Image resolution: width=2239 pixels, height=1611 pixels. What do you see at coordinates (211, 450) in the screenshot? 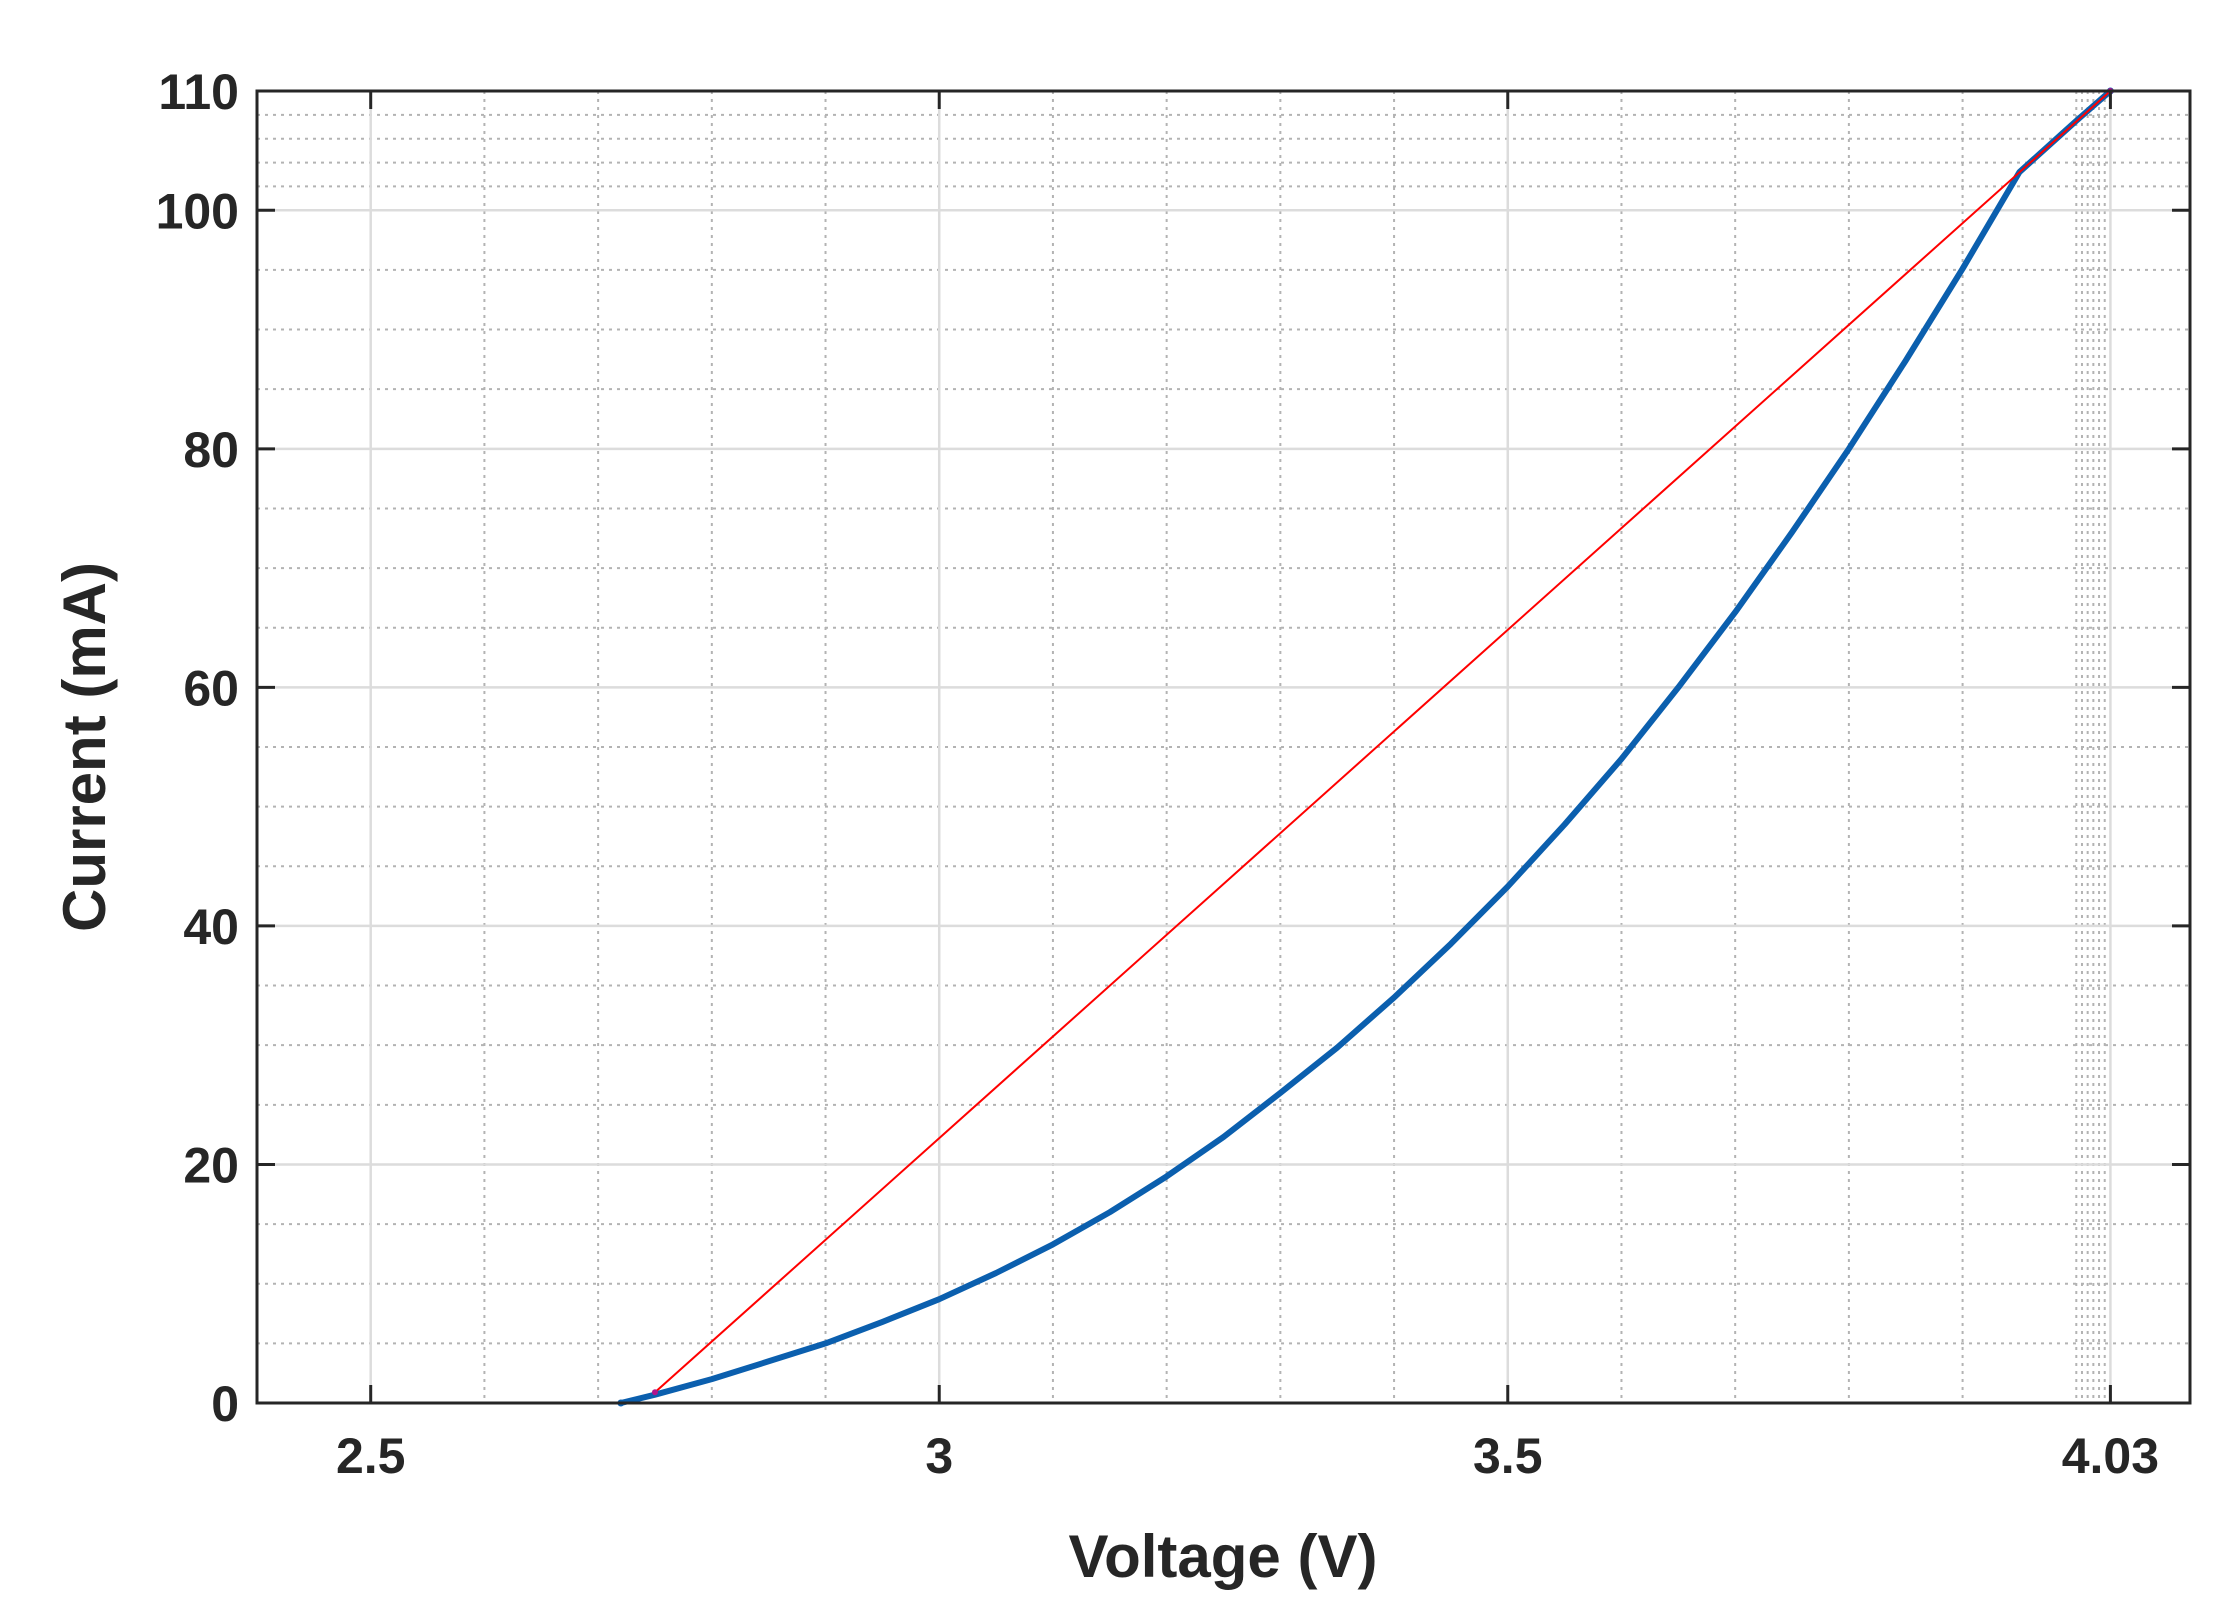
I see `y-tick-label: 80` at bounding box center [211, 450].